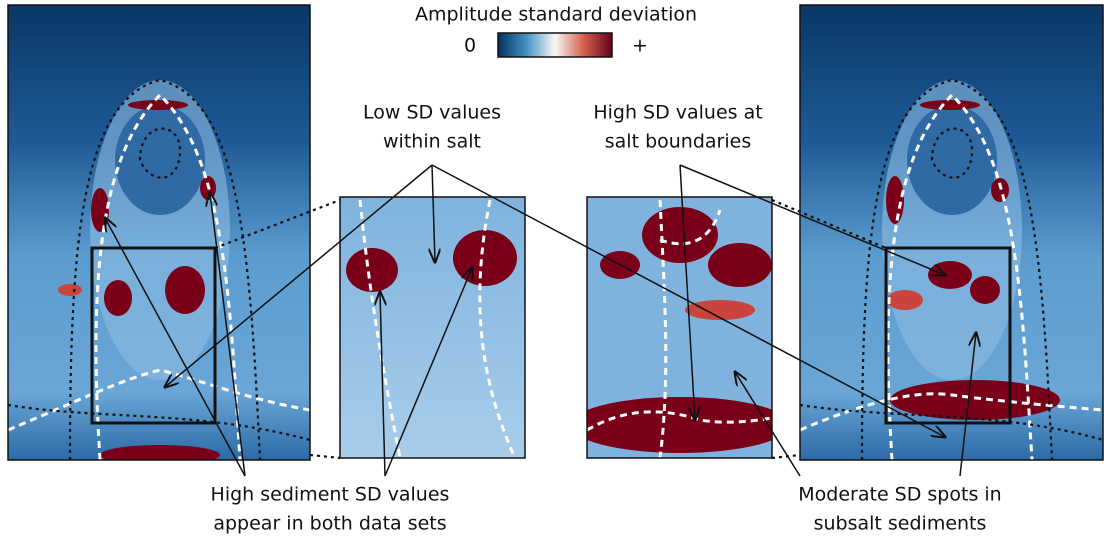 This screenshot has width=1104, height=540. What do you see at coordinates (432, 142) in the screenshot?
I see `annotation: within salt` at bounding box center [432, 142].